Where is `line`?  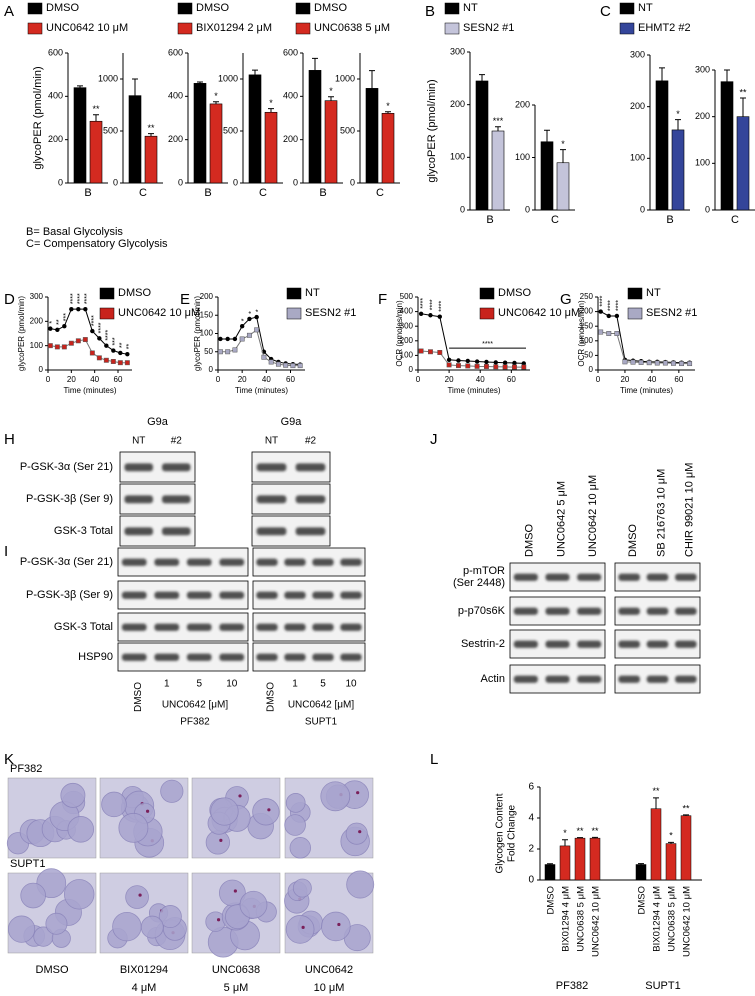
line is located at coordinates (472, 338).